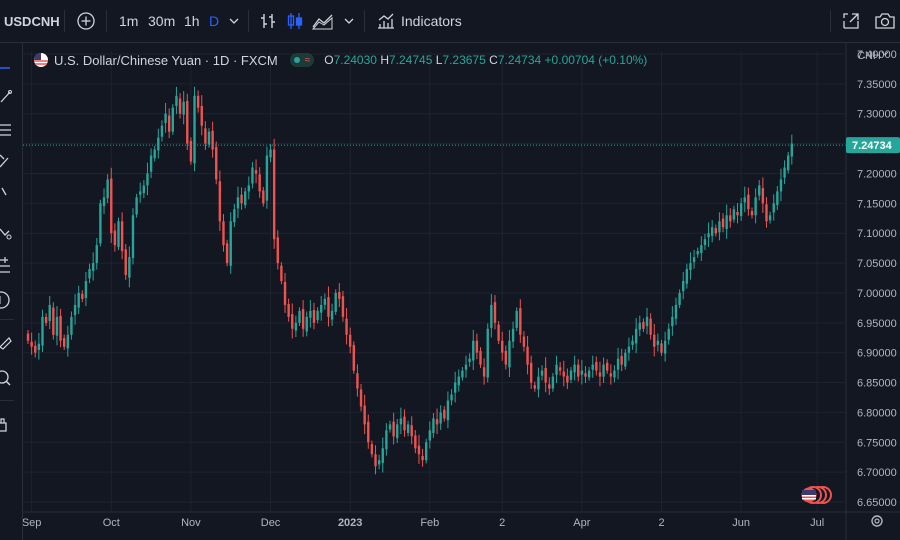 The height and width of the screenshot is (540, 900). I want to click on interval-1m: 1m, so click(129, 21).